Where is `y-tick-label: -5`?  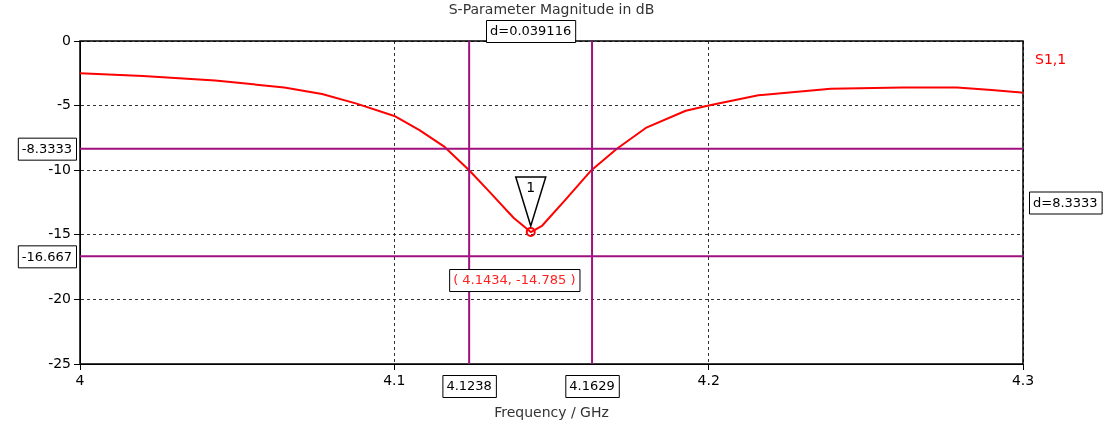 y-tick-label: -5 is located at coordinates (64, 104).